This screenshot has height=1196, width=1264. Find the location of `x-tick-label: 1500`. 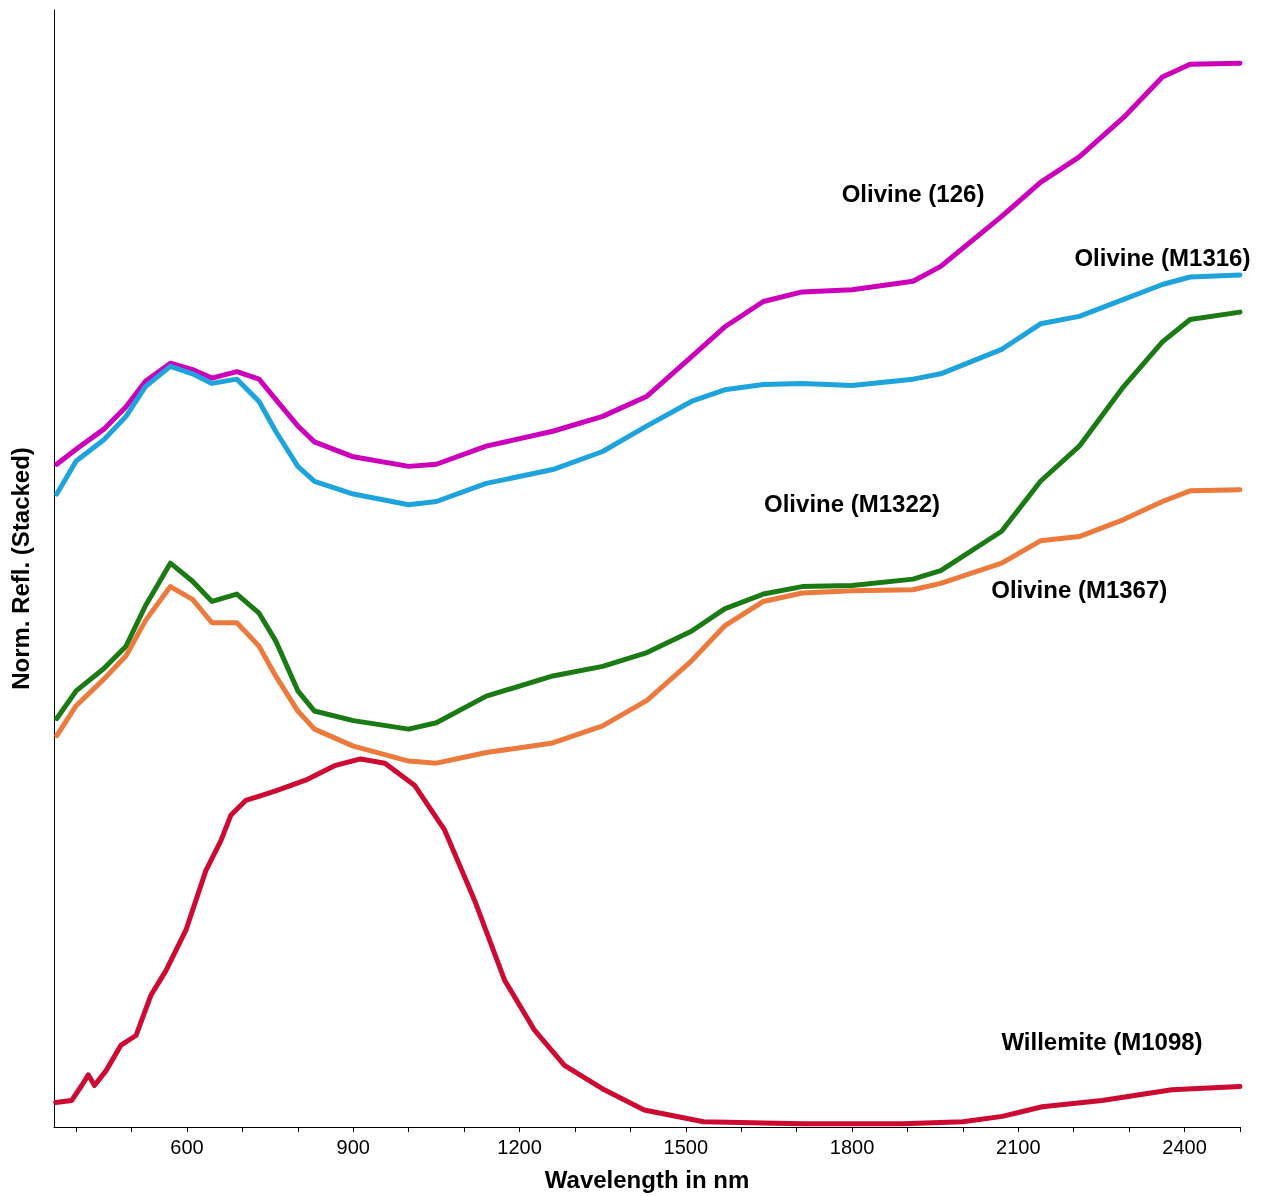

x-tick-label: 1500 is located at coordinates (686, 1147).